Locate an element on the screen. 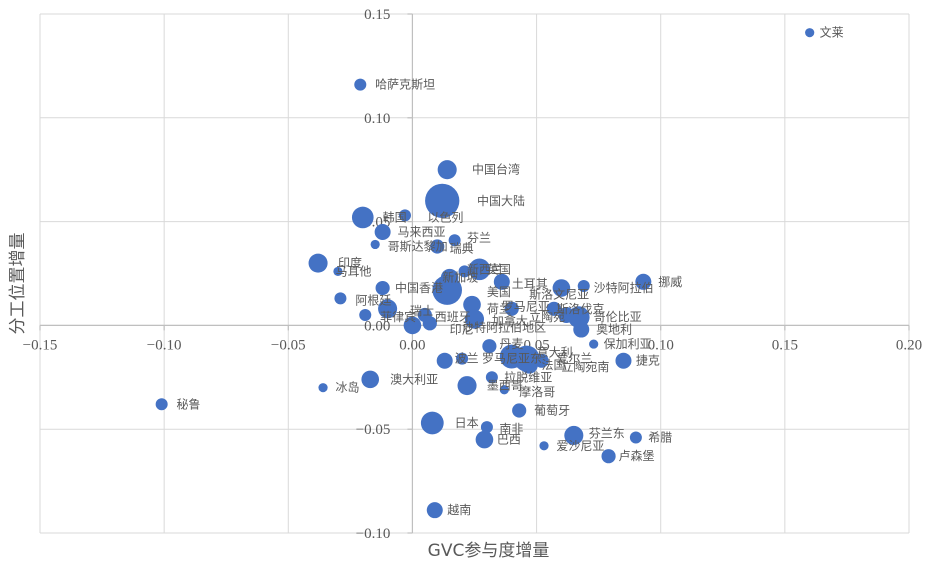 The width and height of the screenshot is (925, 564). x-axis-title: GVC参与度增量 is located at coordinates (489, 551).